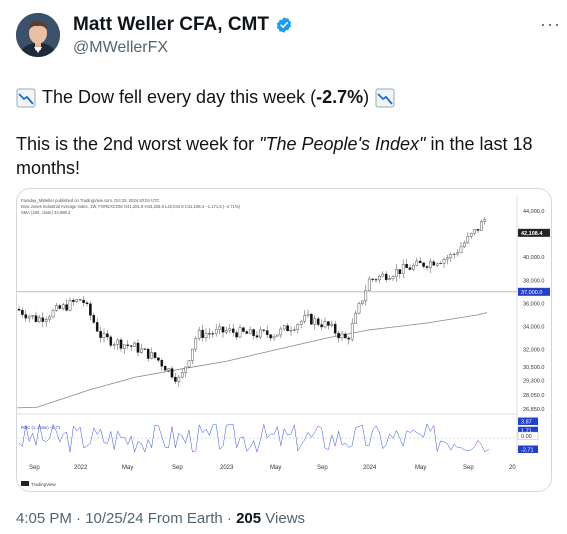  I want to click on roc-line, so click(267, 438).